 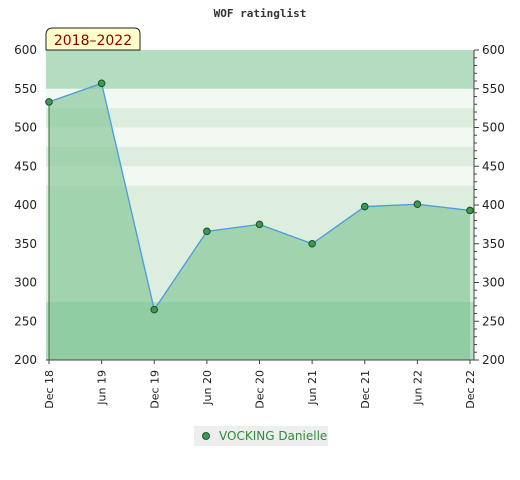 What do you see at coordinates (25, 50) in the screenshot?
I see `y-tick-label: 600` at bounding box center [25, 50].